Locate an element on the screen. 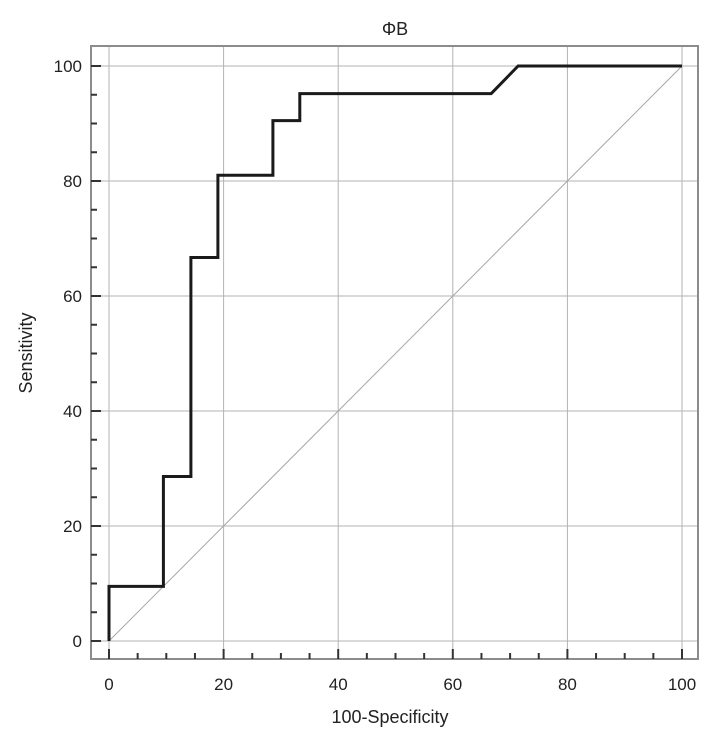 Image resolution: width=718 pixels, height=747 pixels. x-axis-title: 100-Specificity is located at coordinates (389, 717).